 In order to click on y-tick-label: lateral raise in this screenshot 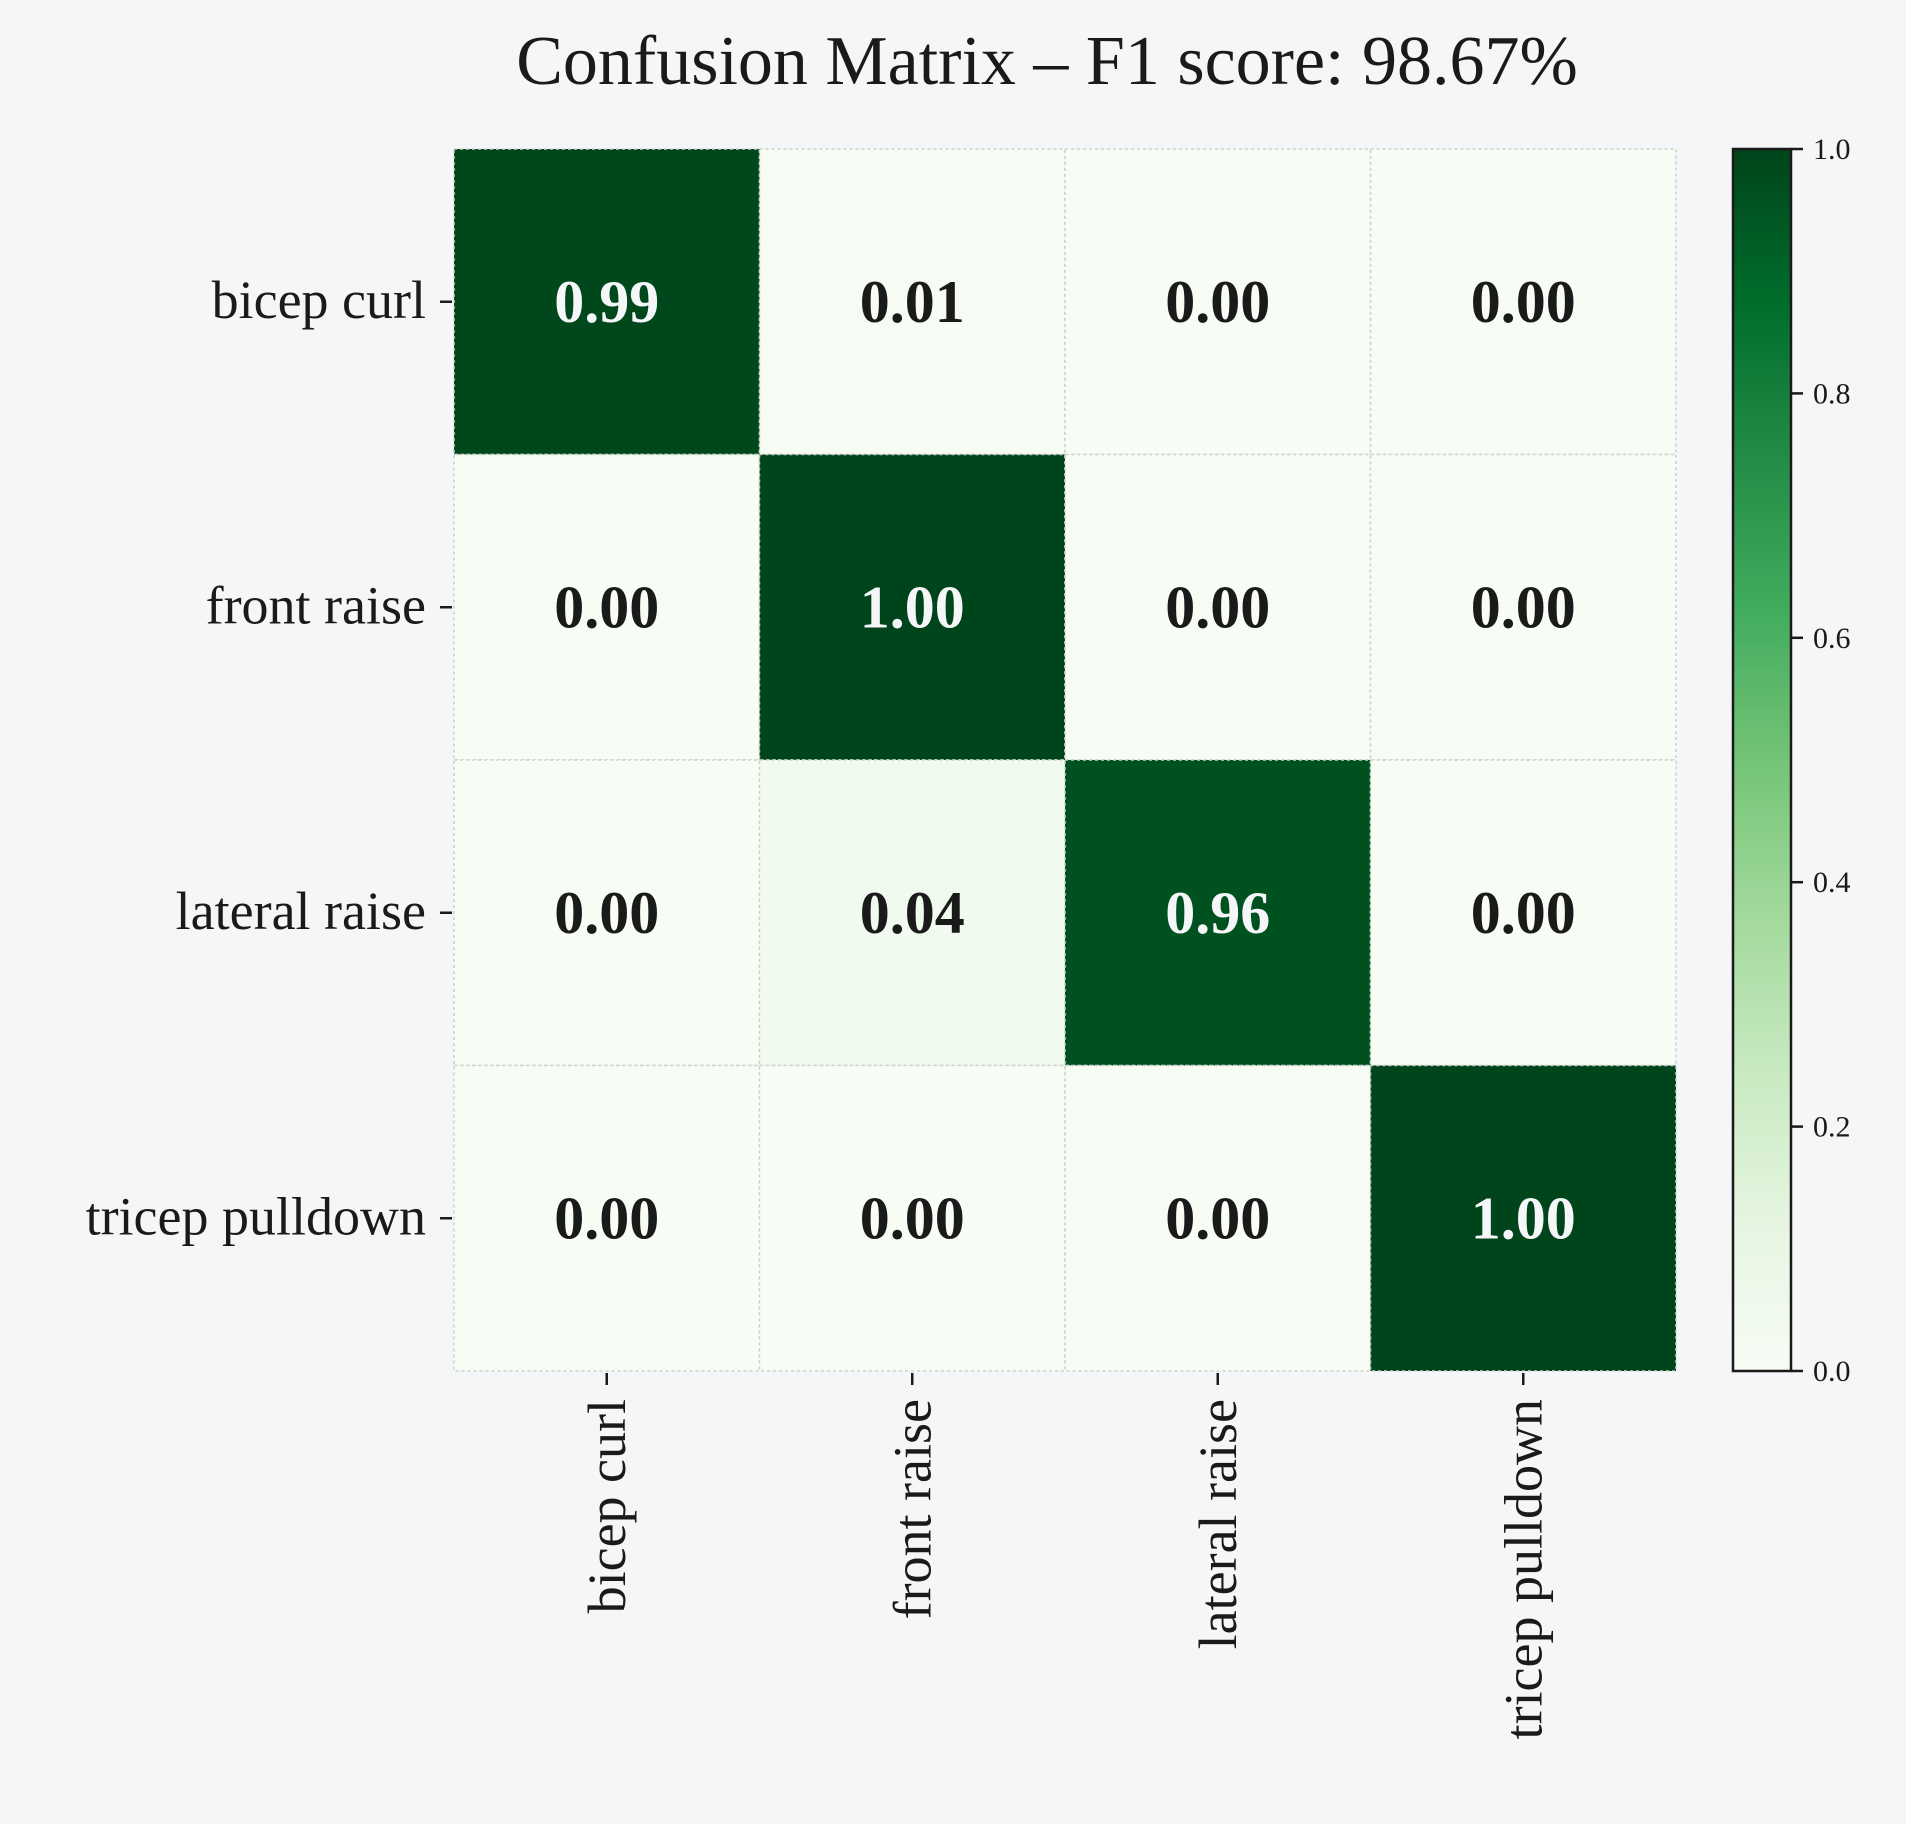, I will do `click(301, 911)`.